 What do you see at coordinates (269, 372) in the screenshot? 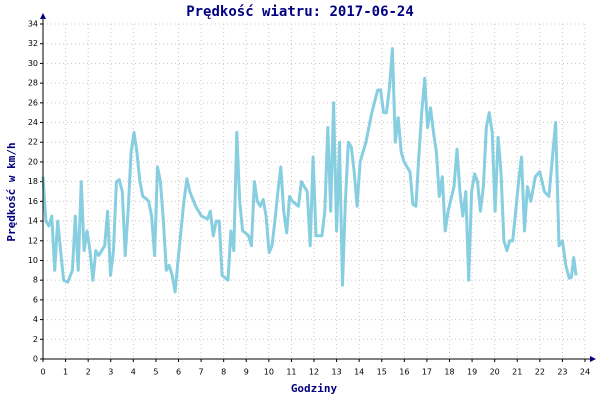
I see `x-tick-label: 10` at bounding box center [269, 372].